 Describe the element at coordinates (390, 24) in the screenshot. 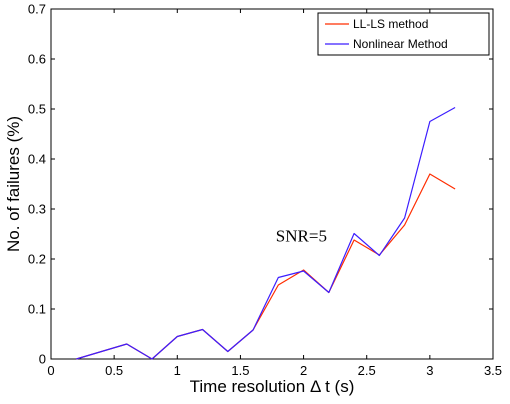

I see `legend-label-ll-ls: LL-LS method` at that location.